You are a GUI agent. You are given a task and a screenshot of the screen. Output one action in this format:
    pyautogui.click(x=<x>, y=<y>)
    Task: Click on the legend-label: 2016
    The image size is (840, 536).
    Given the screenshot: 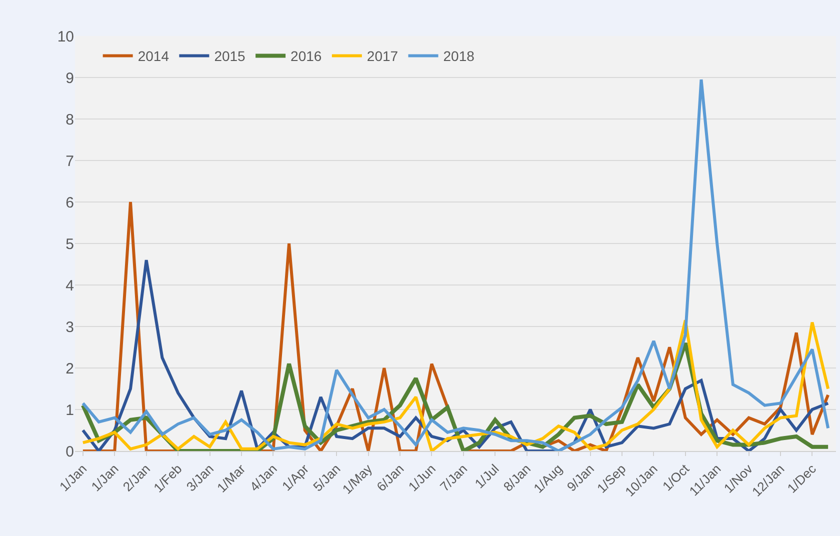 What is the action you would take?
    pyautogui.click(x=306, y=56)
    